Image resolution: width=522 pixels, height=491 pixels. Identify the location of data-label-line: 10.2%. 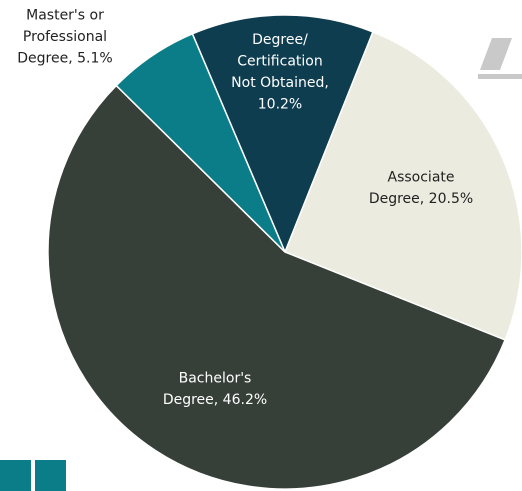
(280, 104).